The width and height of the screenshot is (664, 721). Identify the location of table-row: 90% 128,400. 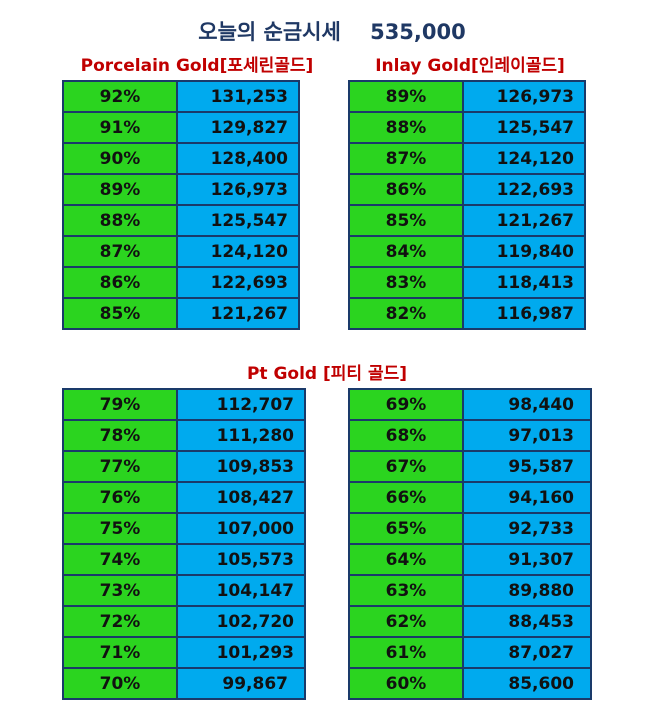
(181, 158).